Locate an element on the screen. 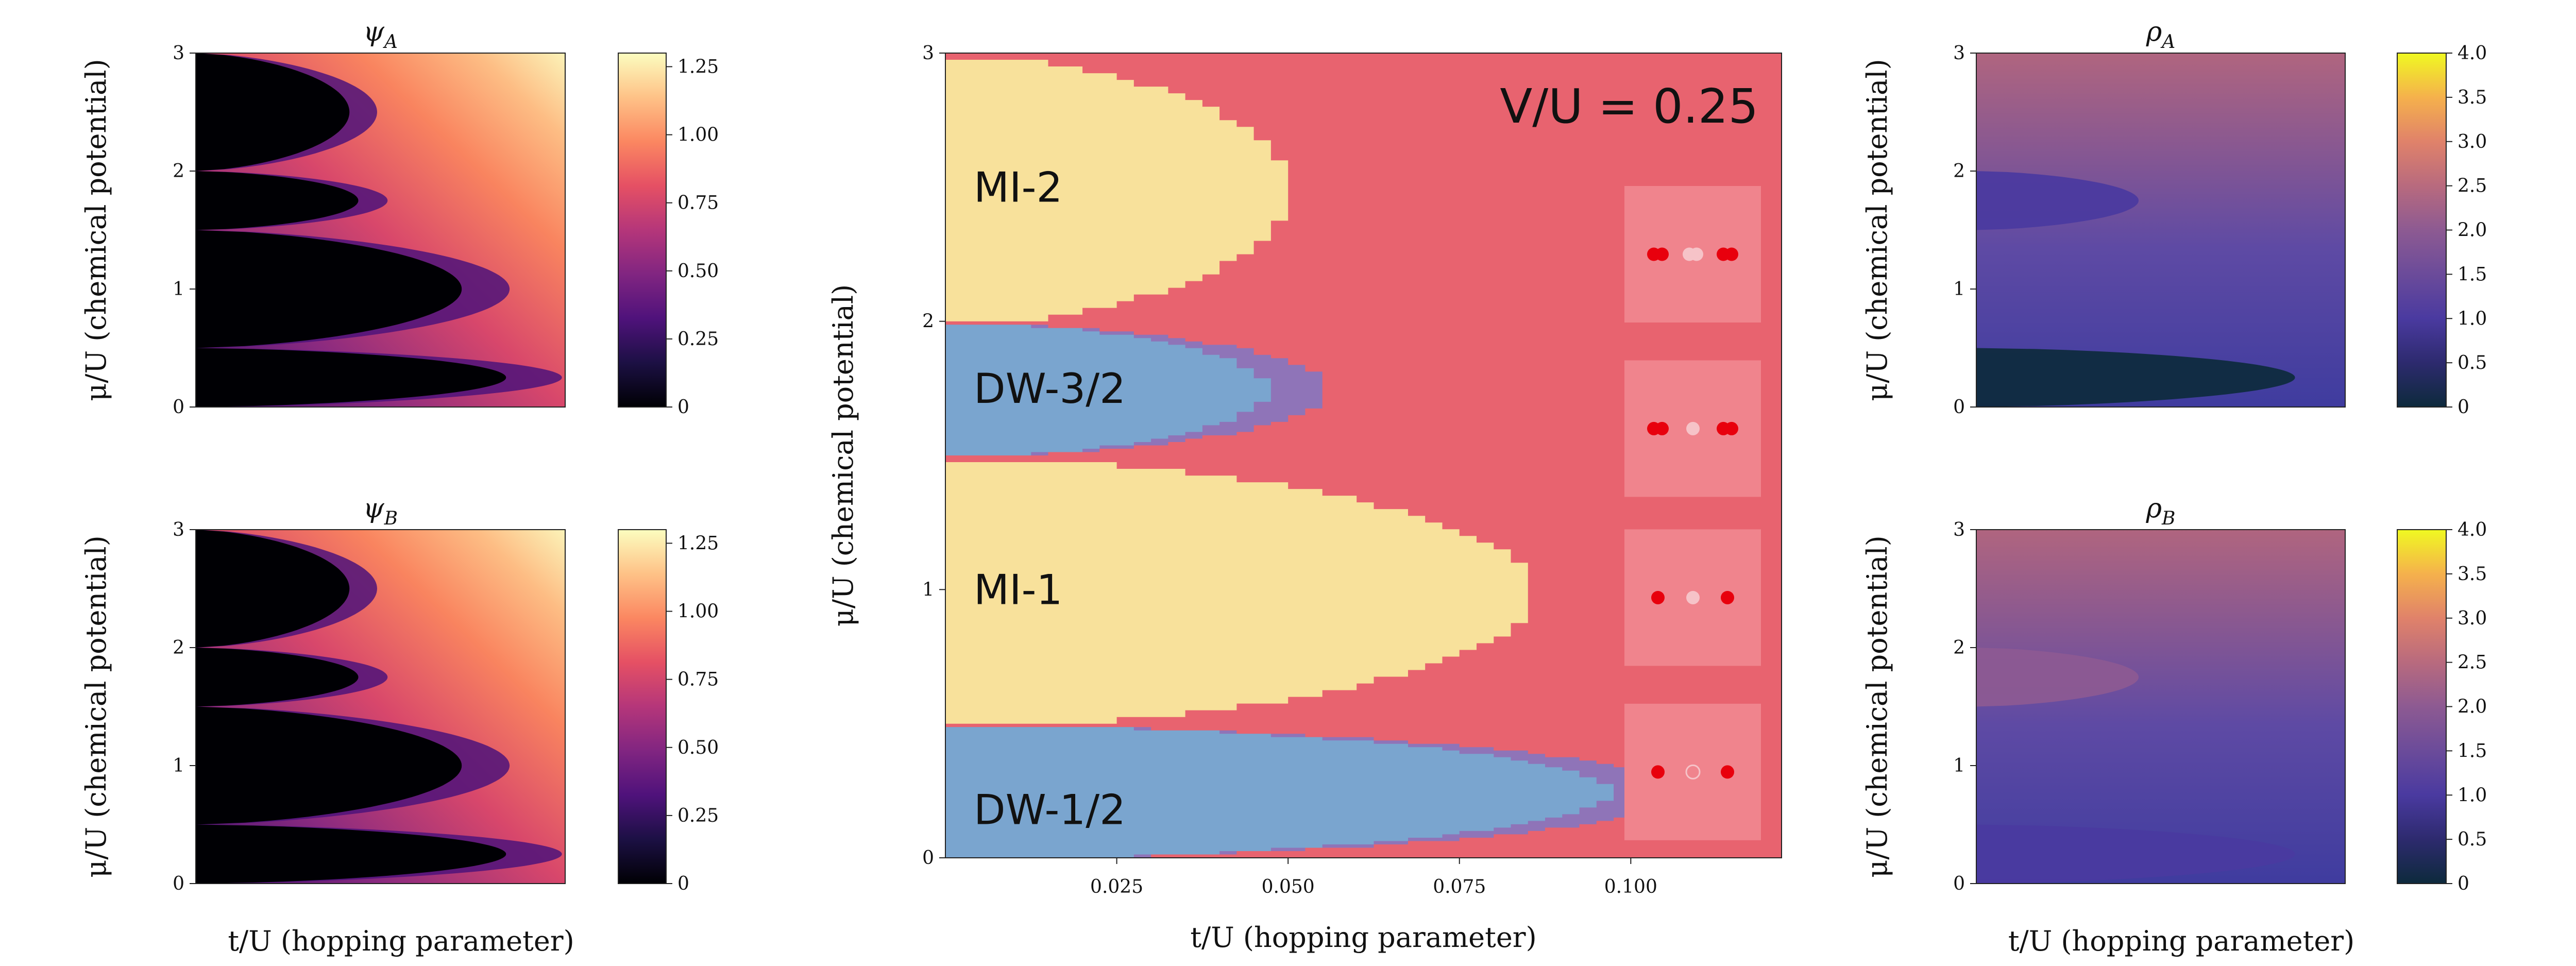 The width and height of the screenshot is (2576, 966). rhoB-cbar-tick-label: 3.5 is located at coordinates (2472, 574).